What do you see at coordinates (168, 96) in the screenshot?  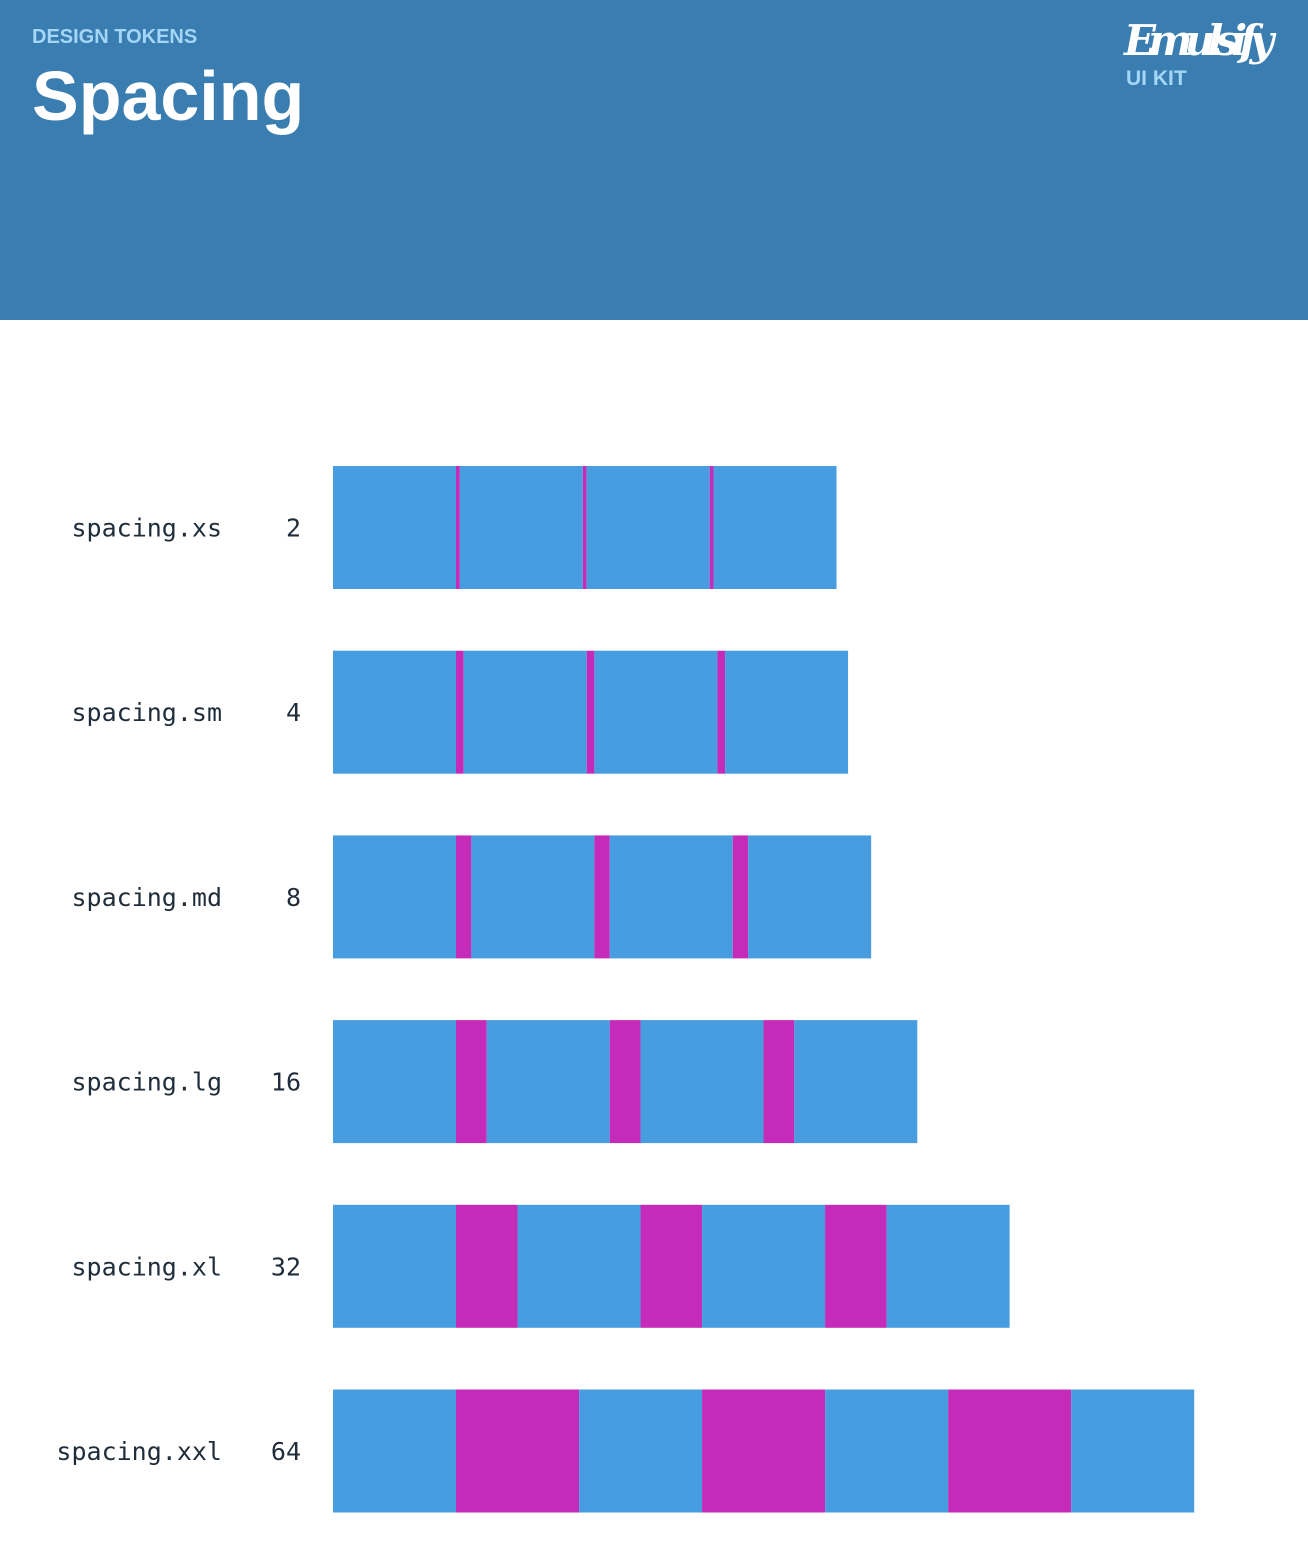 I see `page-title: Spacing` at bounding box center [168, 96].